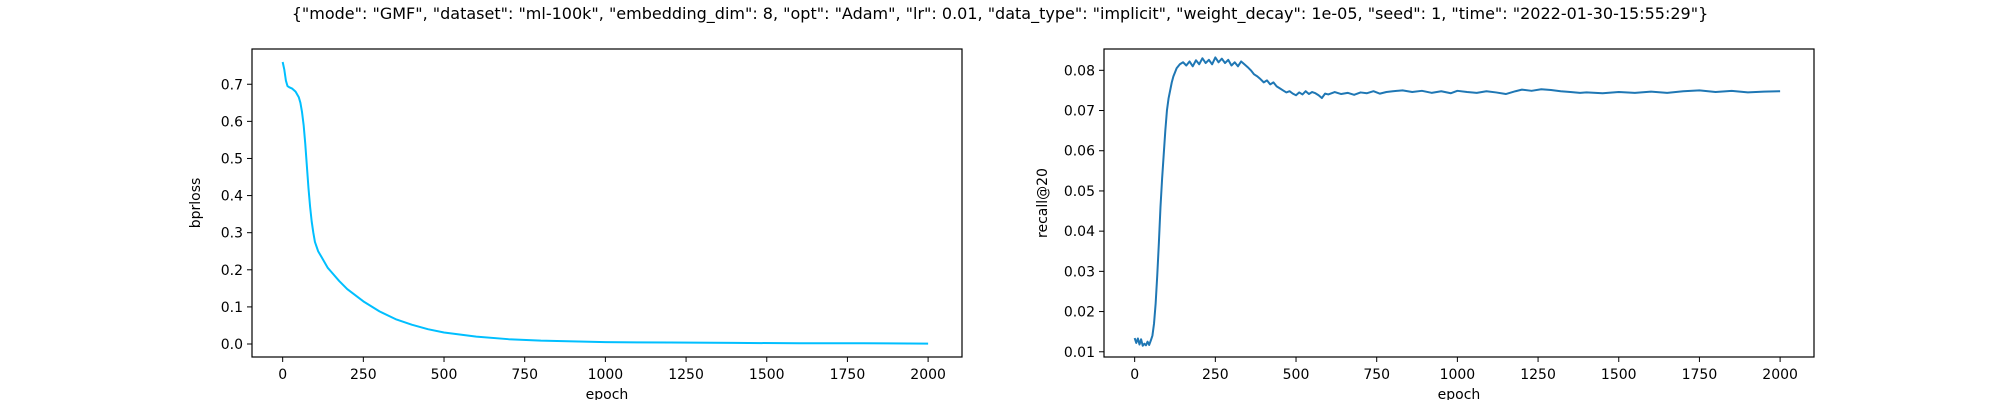  I want to click on y-tick-label: 0.5, so click(232, 159).